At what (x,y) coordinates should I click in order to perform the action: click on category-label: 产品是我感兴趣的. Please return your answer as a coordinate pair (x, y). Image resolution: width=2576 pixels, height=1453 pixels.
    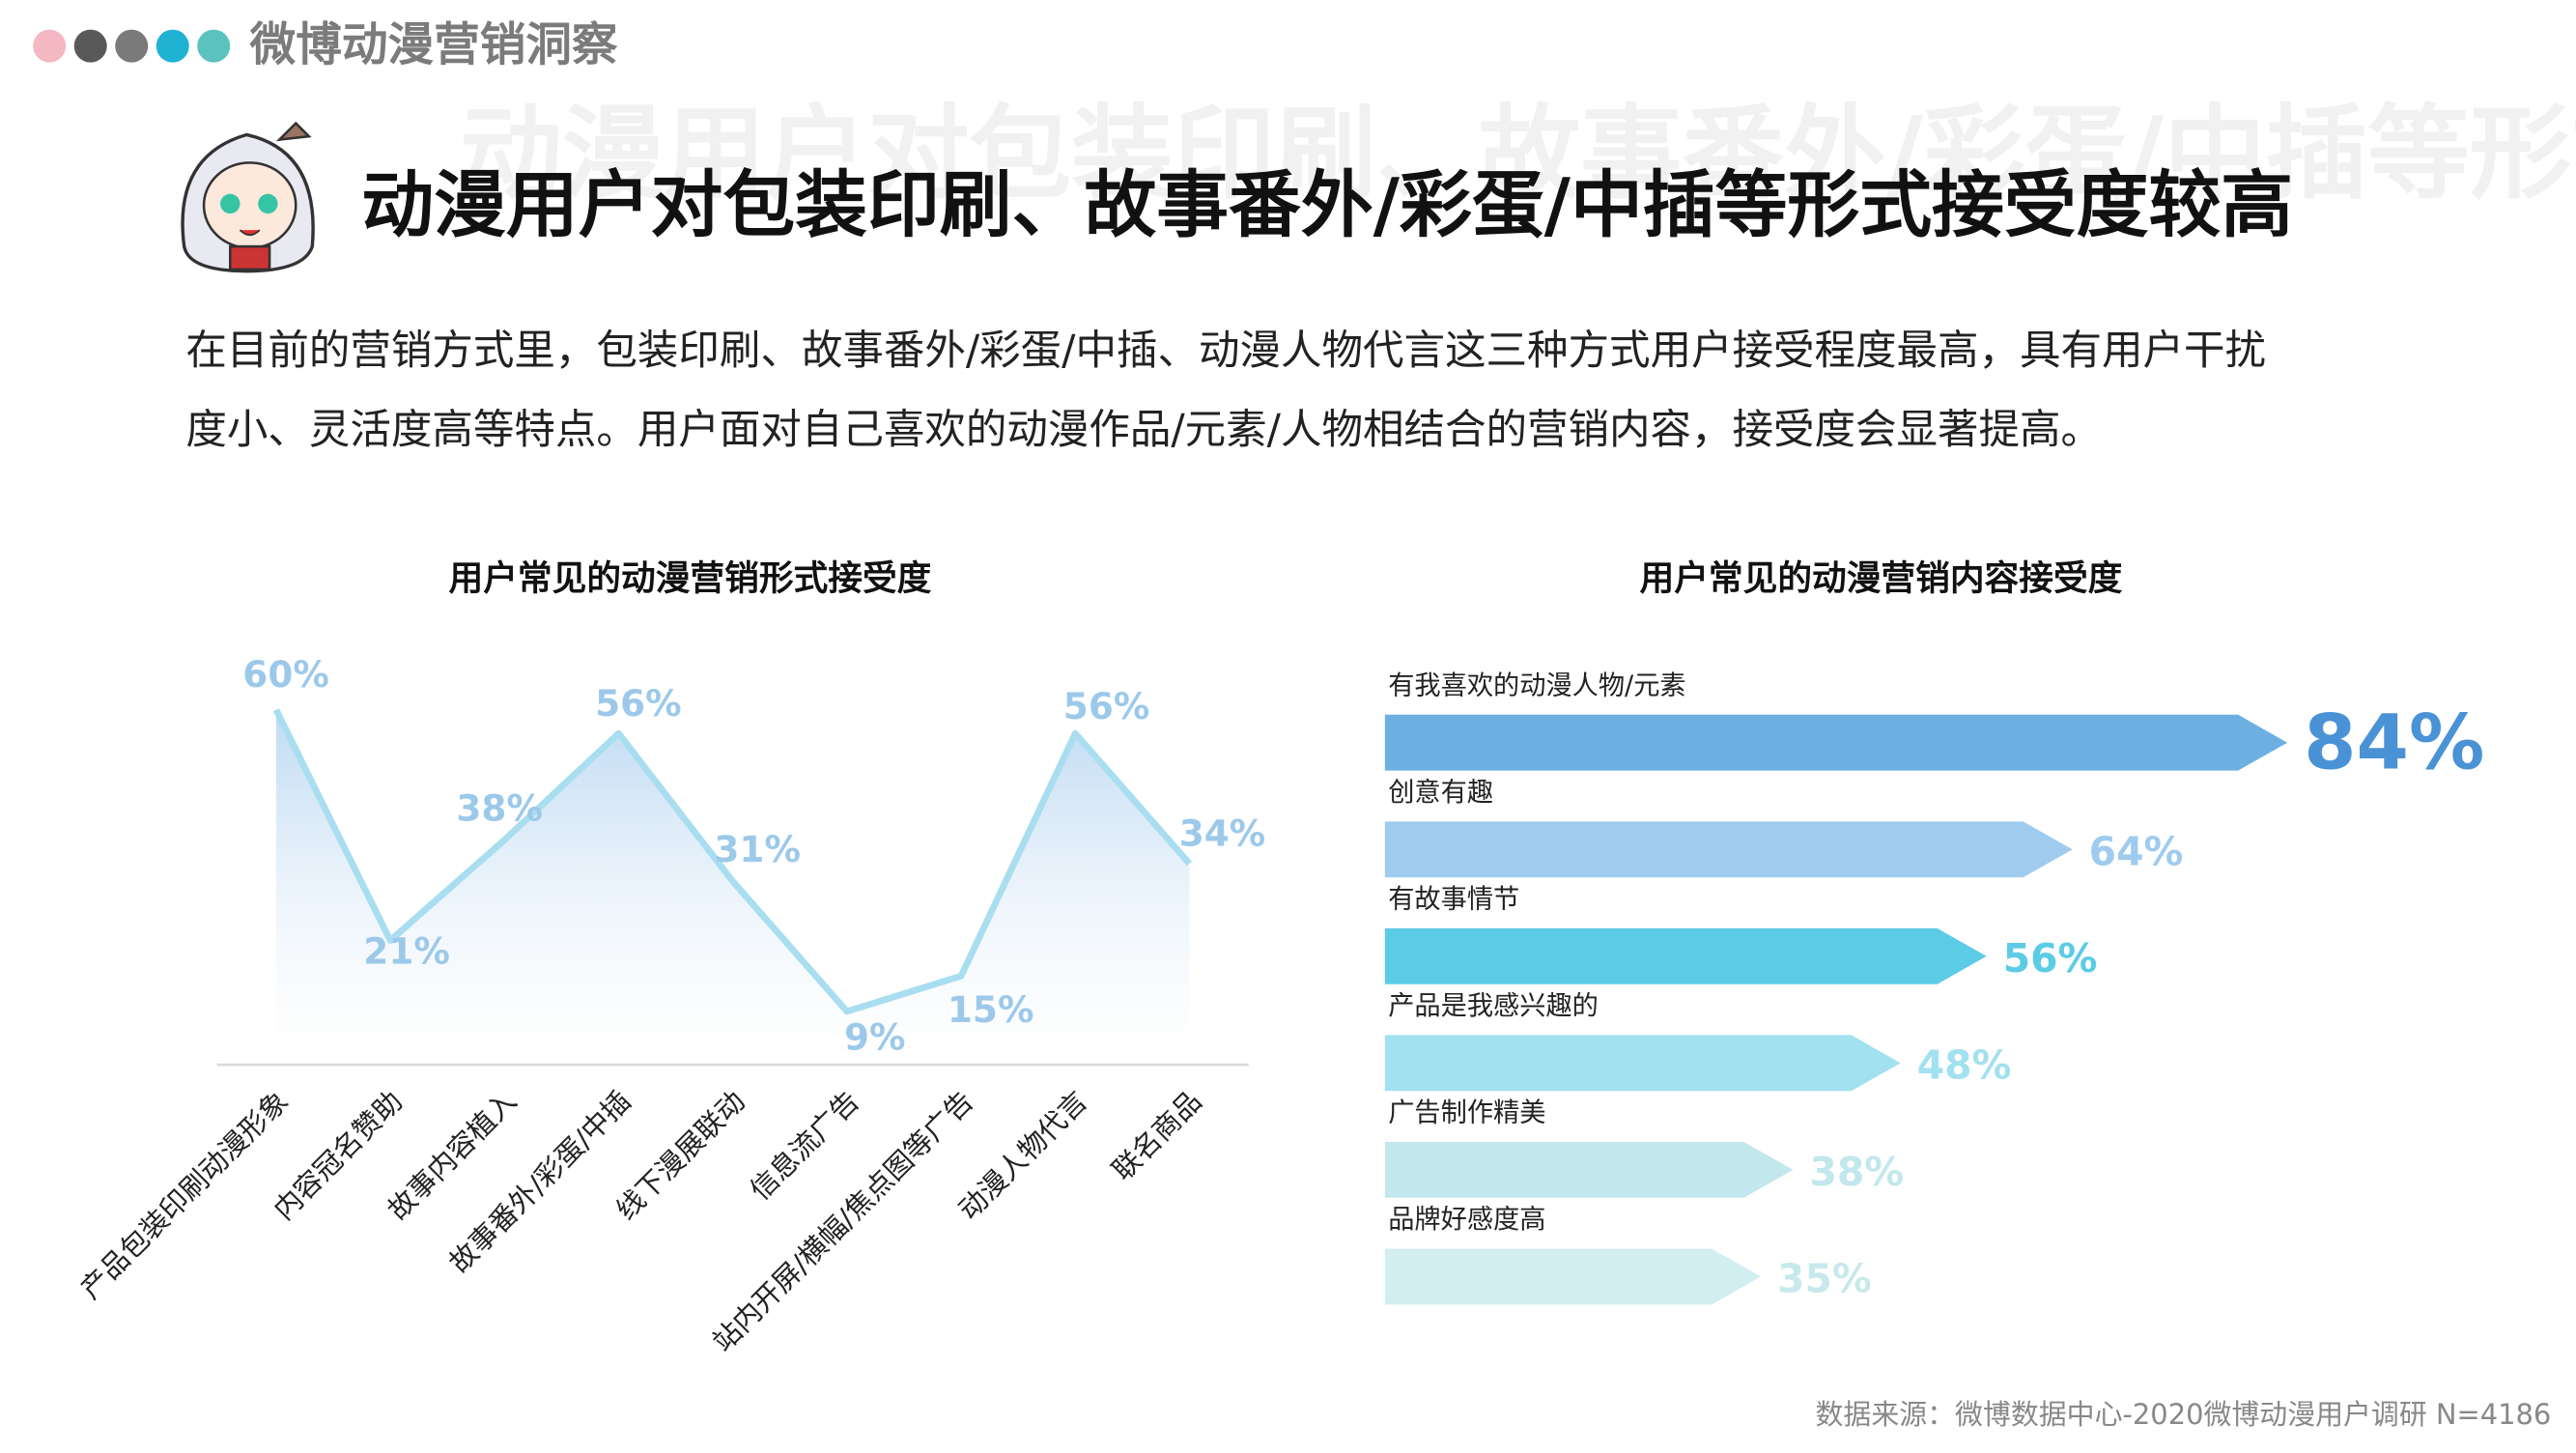
    Looking at the image, I should click on (1493, 1006).